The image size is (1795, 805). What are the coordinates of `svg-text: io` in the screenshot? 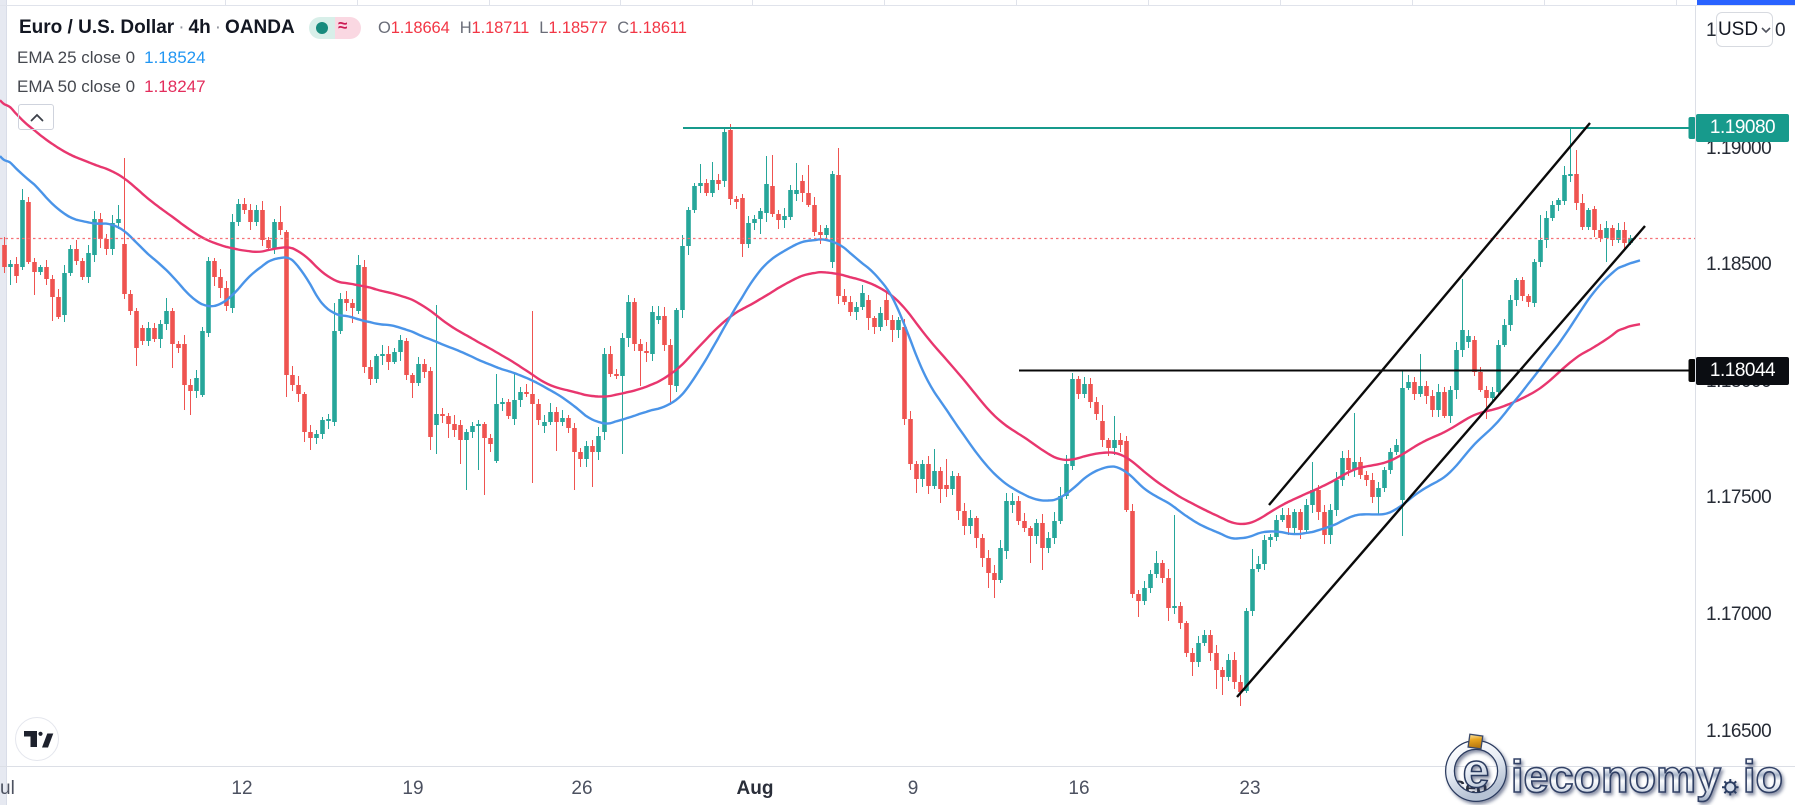 It's located at (1763, 776).